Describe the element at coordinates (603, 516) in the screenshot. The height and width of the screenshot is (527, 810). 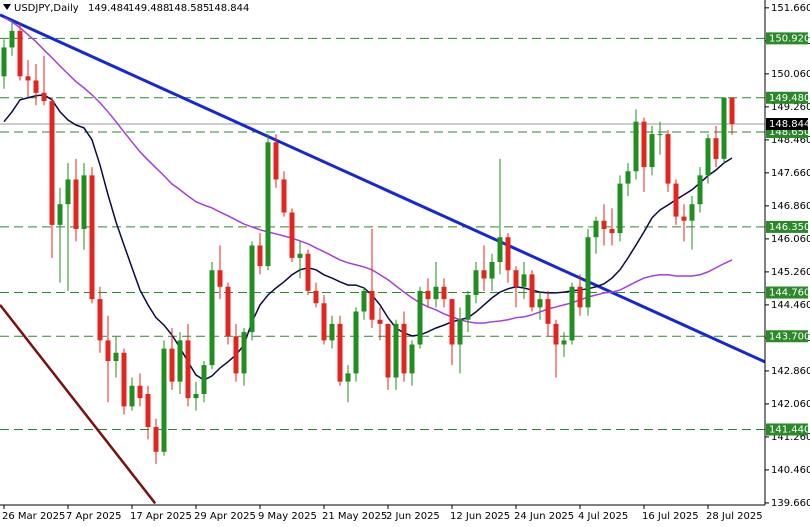
I see `x-tick-label: 4 Jul 2025` at that location.